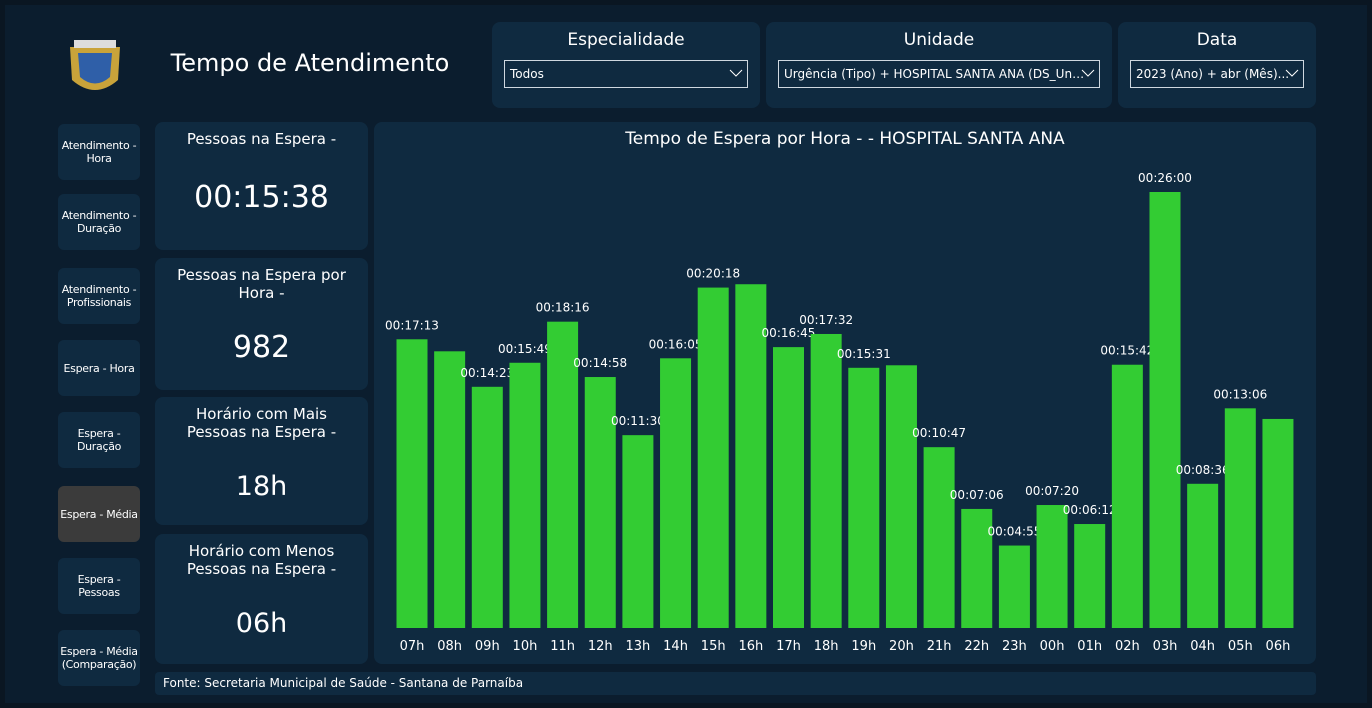  Describe the element at coordinates (1127, 351) in the screenshot. I see `data-label: 00:15:42` at that location.